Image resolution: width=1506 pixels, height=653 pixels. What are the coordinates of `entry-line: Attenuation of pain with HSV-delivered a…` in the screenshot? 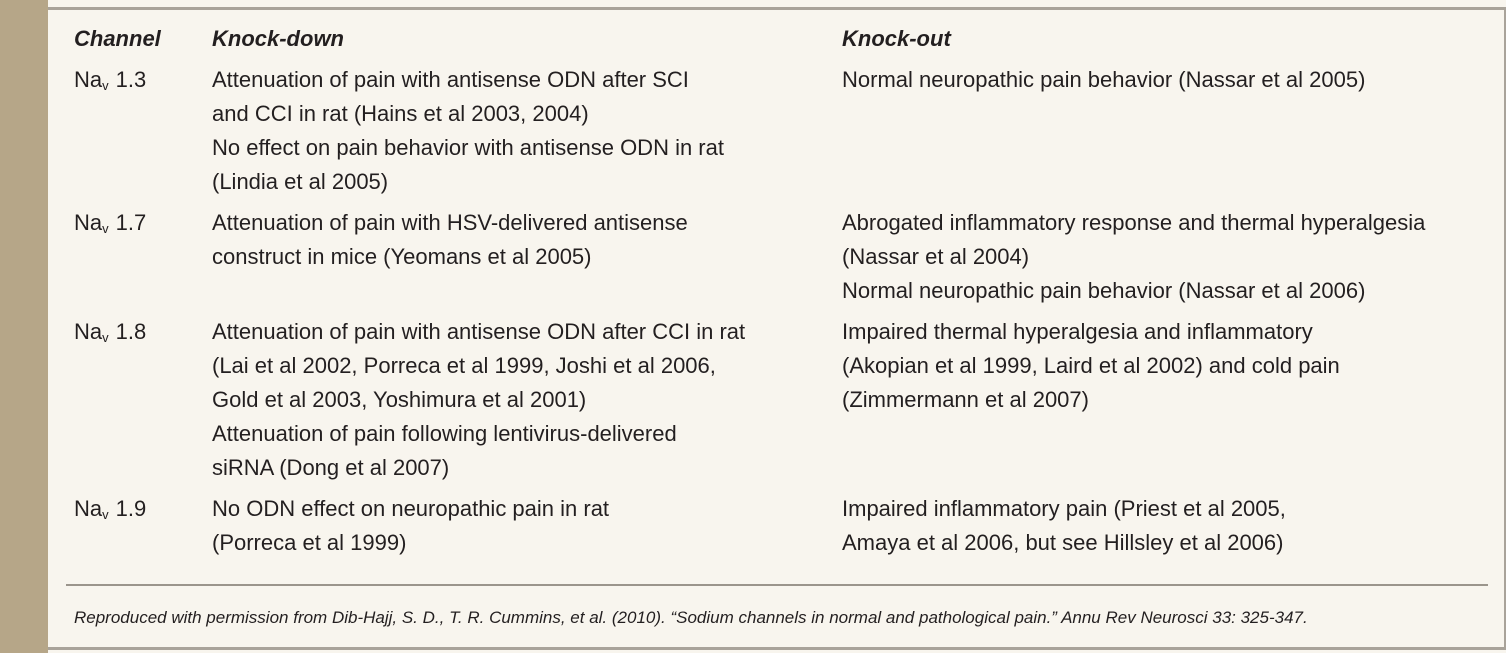 It's located at (450, 222).